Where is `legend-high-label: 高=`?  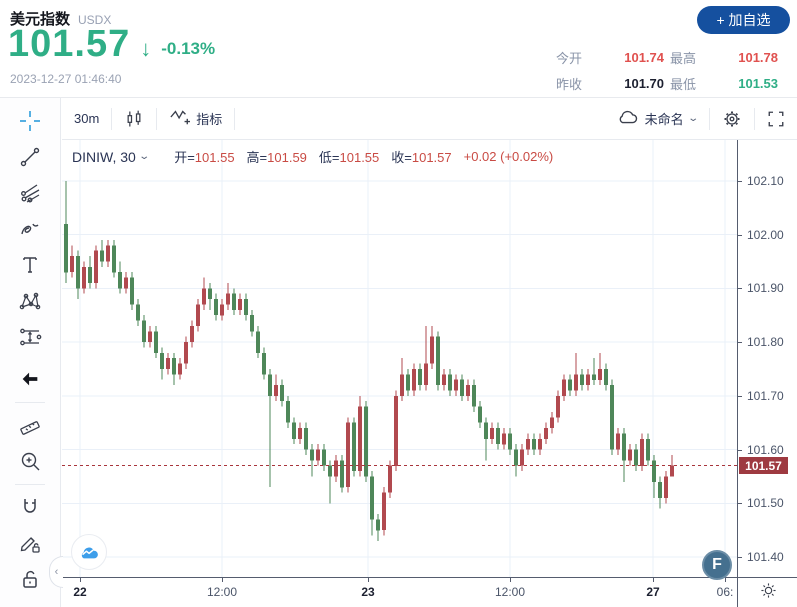 legend-high-label: 高= is located at coordinates (257, 157).